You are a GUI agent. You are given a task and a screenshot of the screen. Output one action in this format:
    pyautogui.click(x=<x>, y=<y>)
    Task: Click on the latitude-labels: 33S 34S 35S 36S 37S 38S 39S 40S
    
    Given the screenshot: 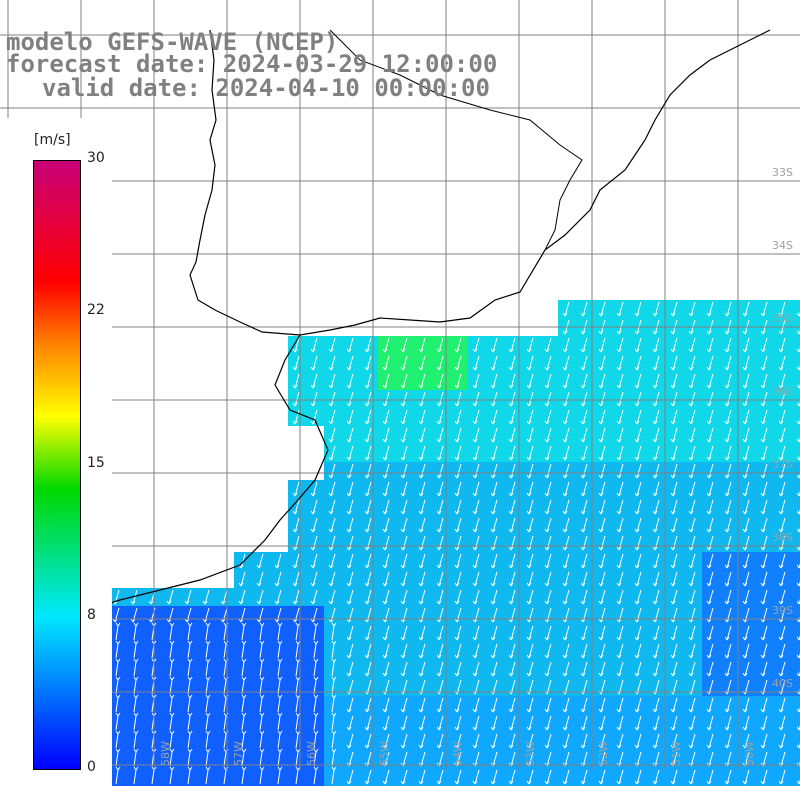 What is the action you would take?
    pyautogui.click(x=782, y=428)
    